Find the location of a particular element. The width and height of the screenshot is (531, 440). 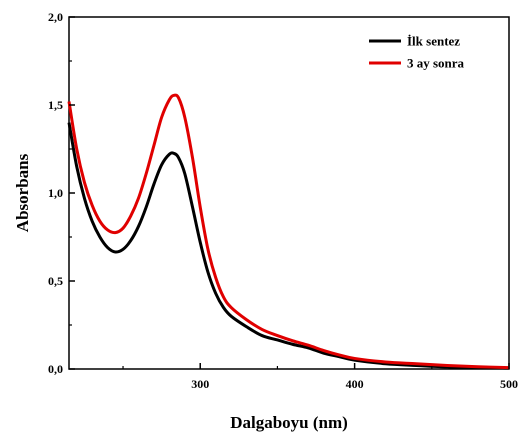

legend-label-1: 3 ay sonra is located at coordinates (436, 63).